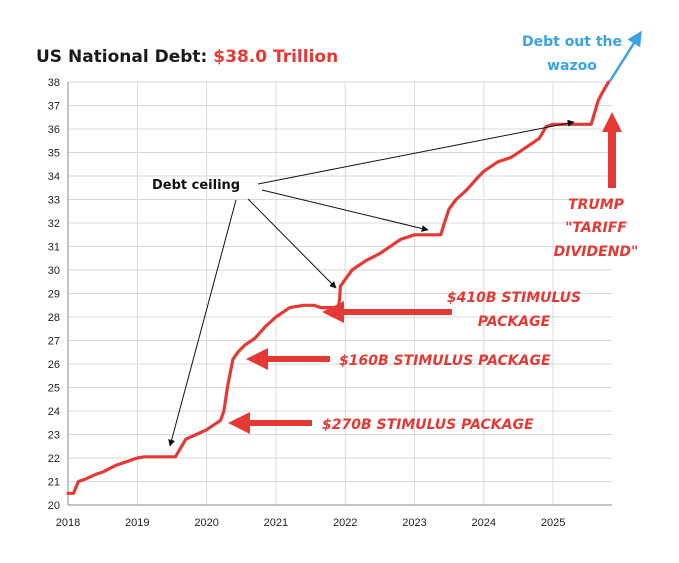  What do you see at coordinates (124, 57) in the screenshot?
I see `chart-title-label: US National Debt:` at bounding box center [124, 57].